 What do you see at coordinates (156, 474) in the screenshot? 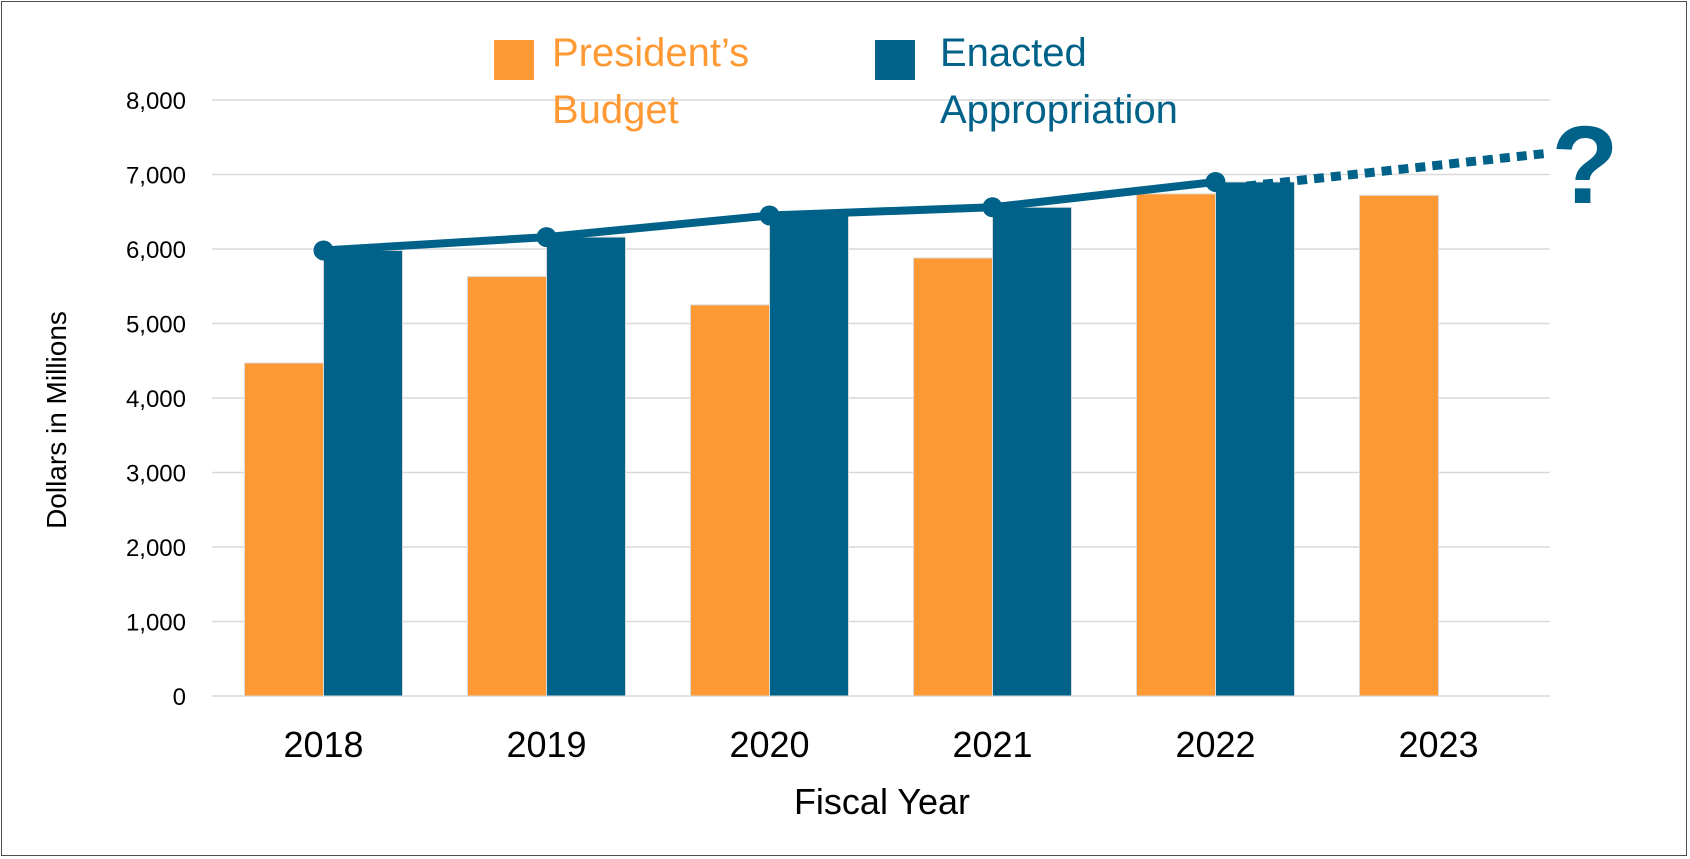
I see `y-tick-label: 3,000` at bounding box center [156, 474].